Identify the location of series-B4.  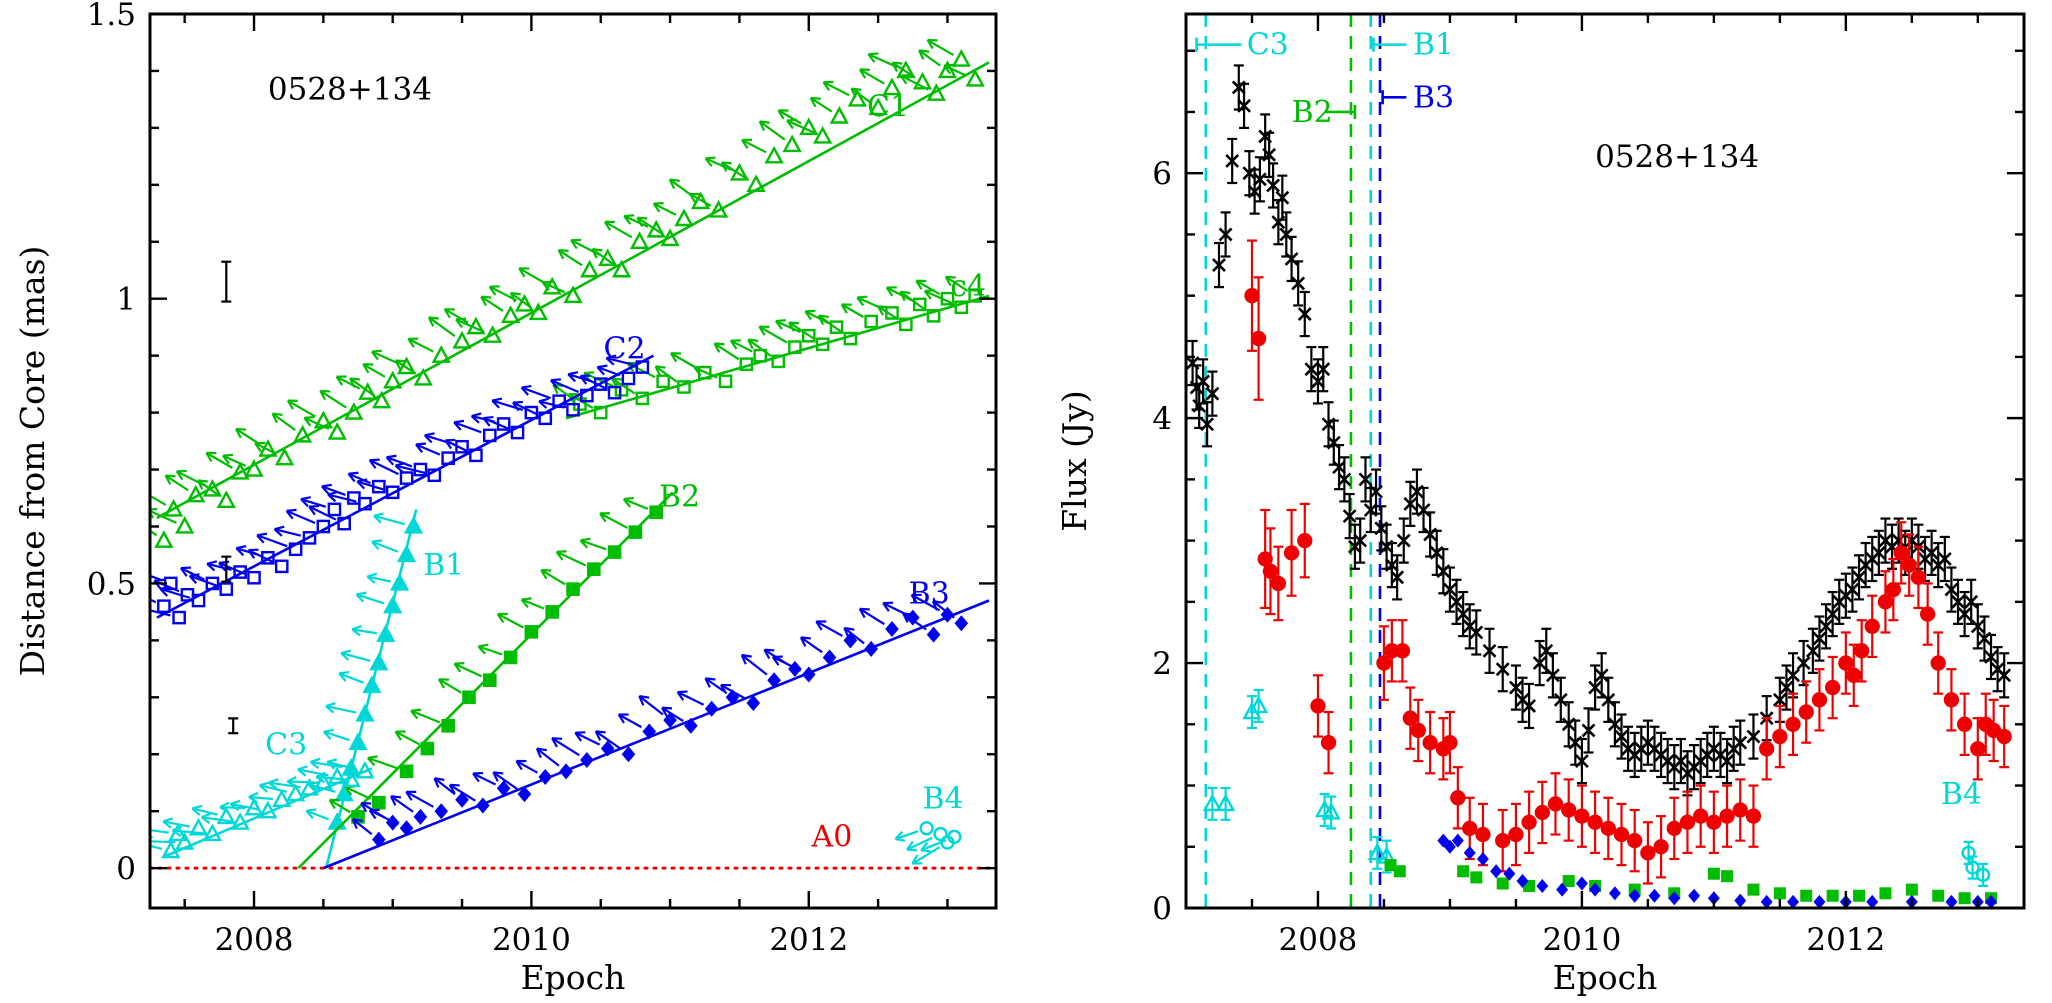
(1976, 864).